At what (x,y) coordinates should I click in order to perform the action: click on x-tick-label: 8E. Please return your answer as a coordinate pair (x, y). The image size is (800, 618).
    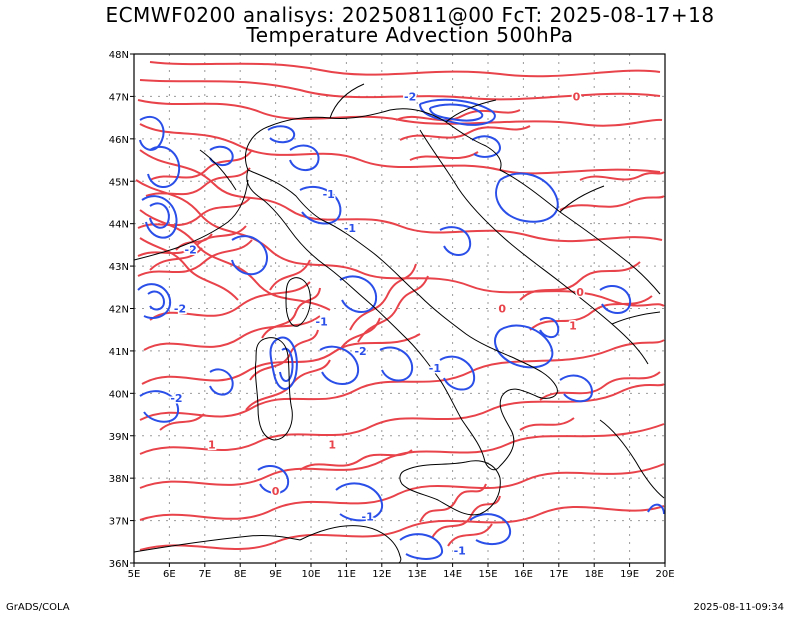
    Looking at the image, I should click on (240, 574).